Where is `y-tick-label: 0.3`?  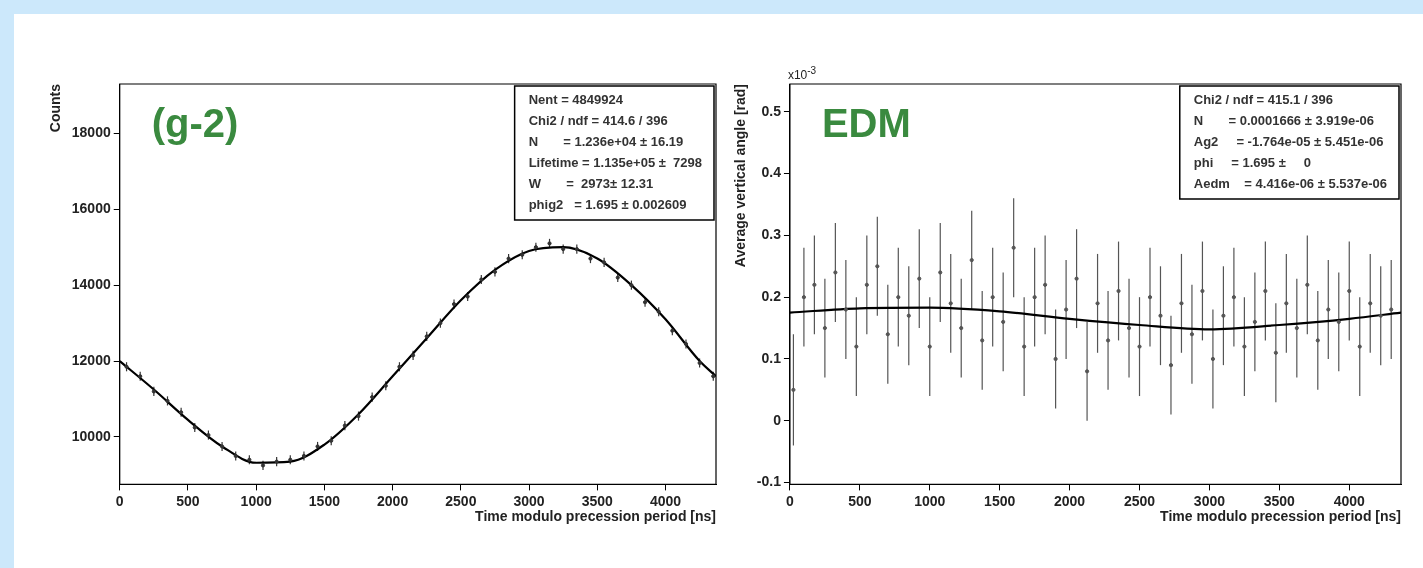 y-tick-label: 0.3 is located at coordinates (771, 234).